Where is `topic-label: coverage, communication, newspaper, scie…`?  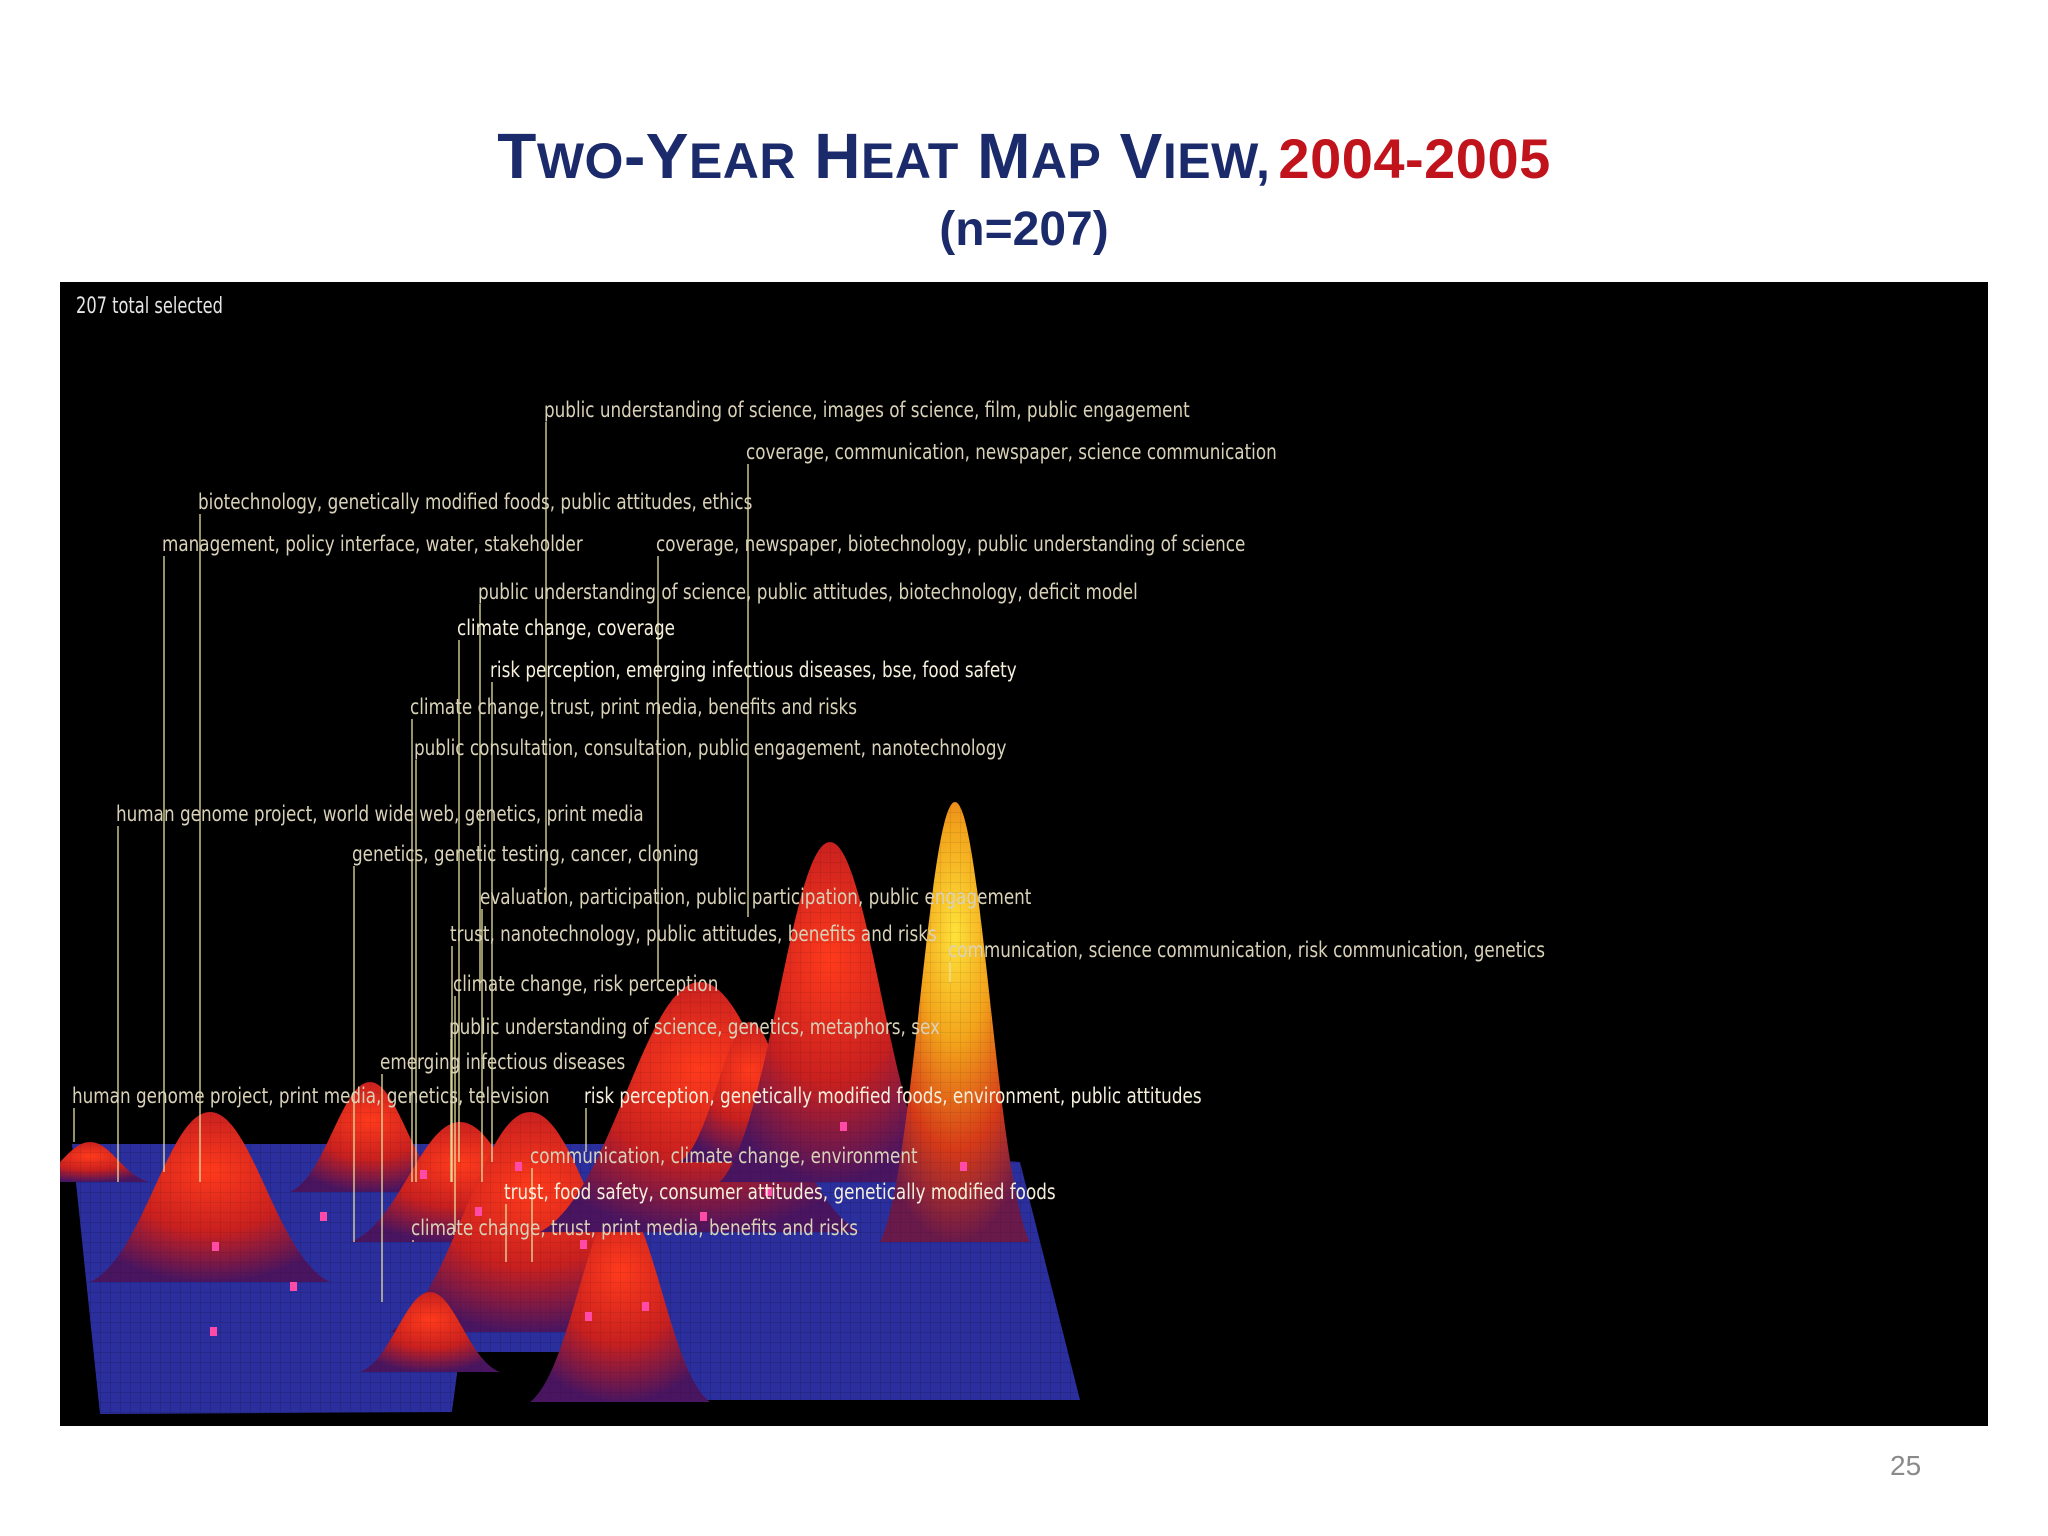
topic-label: coverage, communication, newspaper, scie… is located at coordinates (1011, 452).